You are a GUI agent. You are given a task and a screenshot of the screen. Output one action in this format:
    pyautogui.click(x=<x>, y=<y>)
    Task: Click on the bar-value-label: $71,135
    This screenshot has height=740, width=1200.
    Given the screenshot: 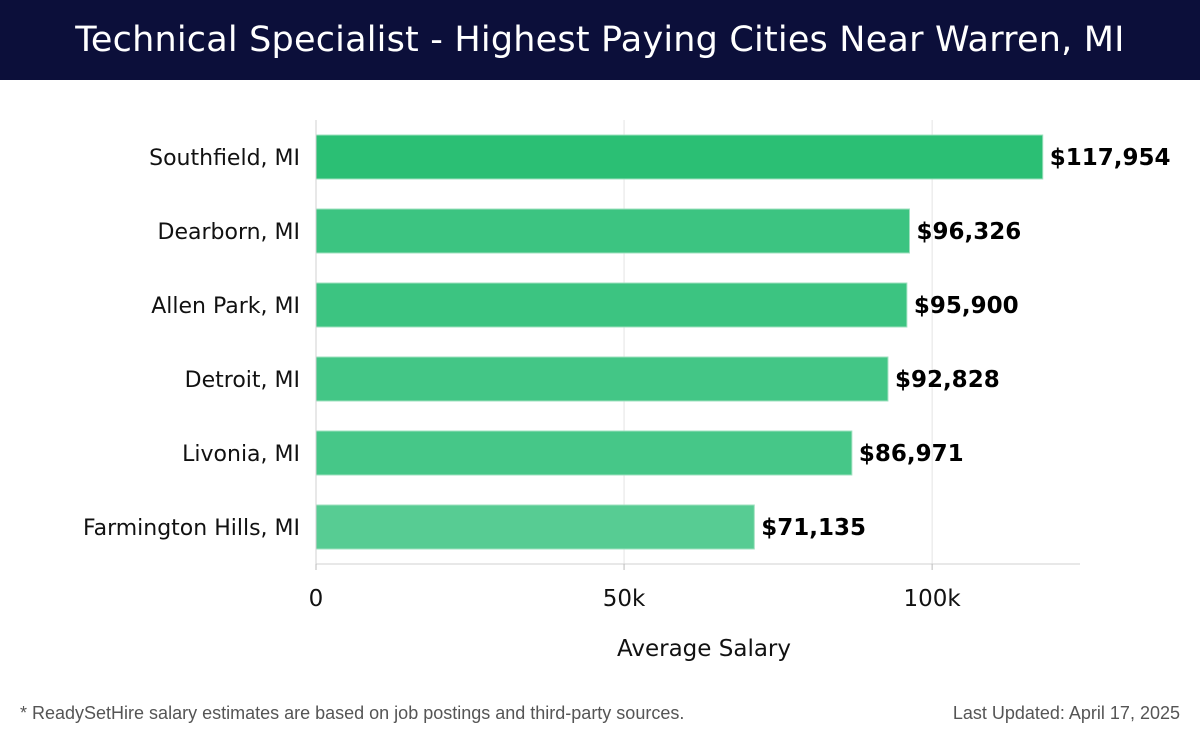 What is the action you would take?
    pyautogui.click(x=813, y=528)
    